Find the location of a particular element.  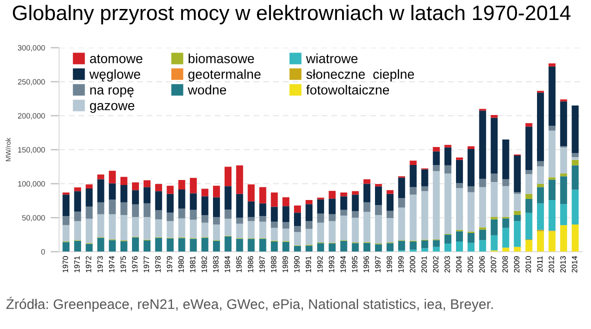

legend-label: węglowe is located at coordinates (114, 75).